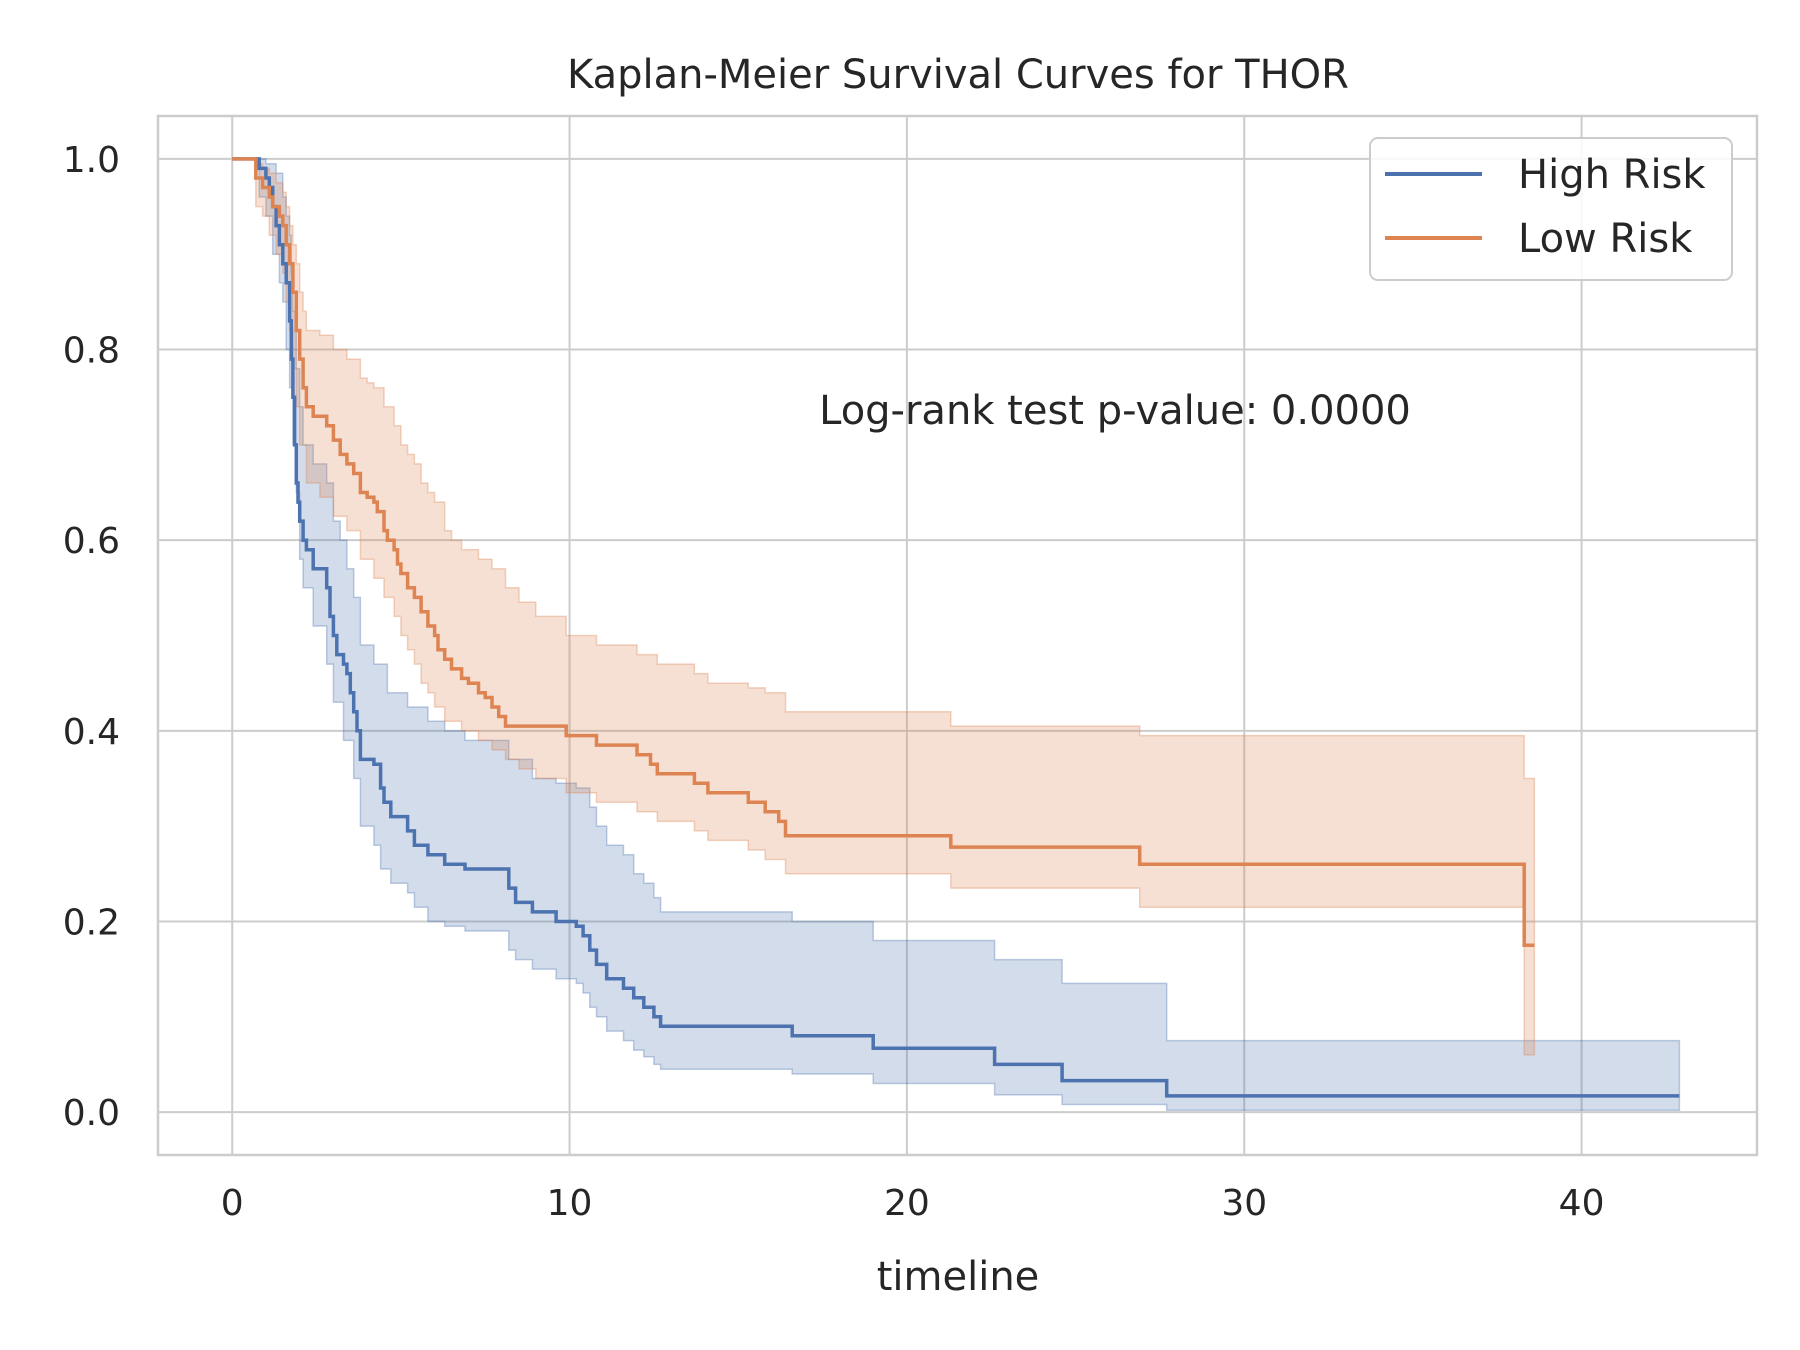  Describe the element at coordinates (1612, 175) in the screenshot. I see `legend-label-high-risk: High Risk` at that location.